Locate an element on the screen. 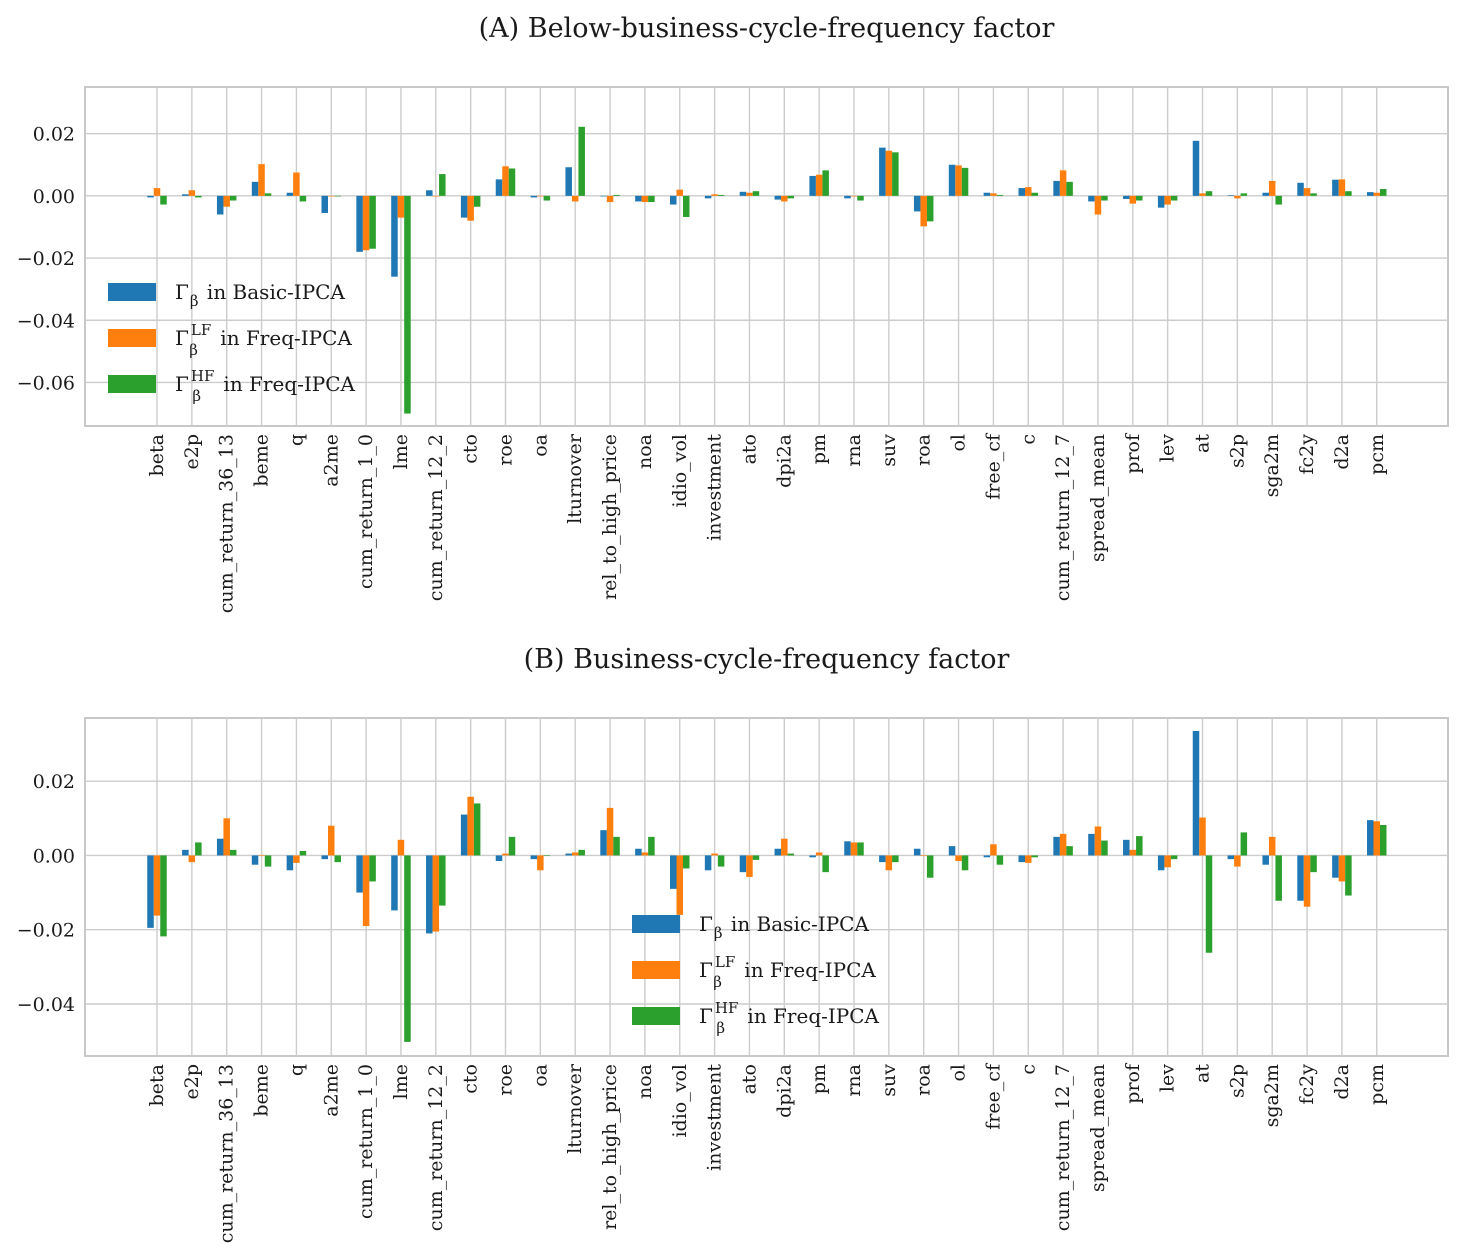 The height and width of the screenshot is (1253, 1474). bar-basic-idio_vol is located at coordinates (673, 872).